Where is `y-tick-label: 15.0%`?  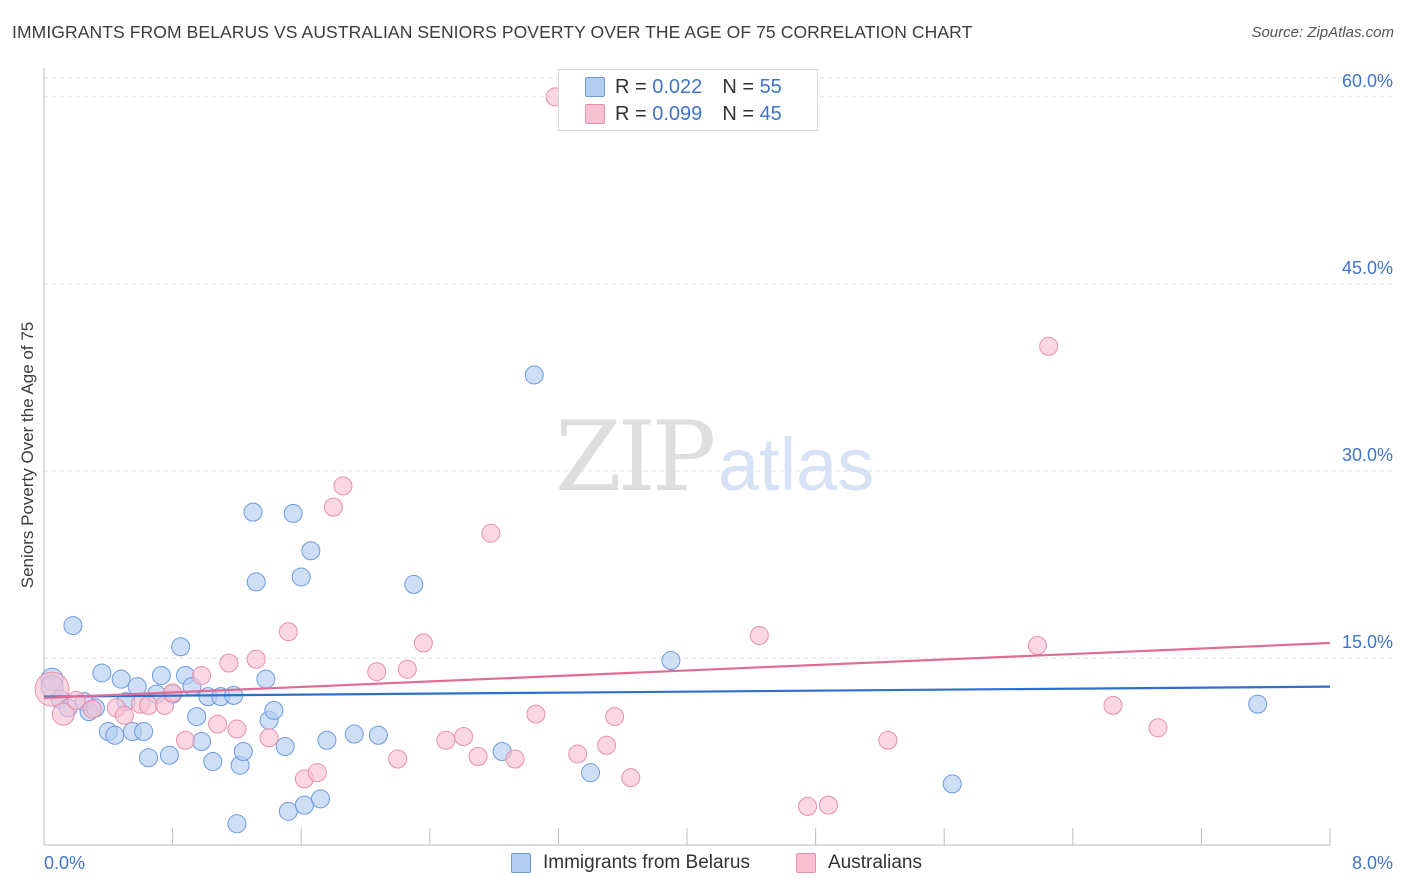 y-tick-label: 15.0% is located at coordinates (1367, 642).